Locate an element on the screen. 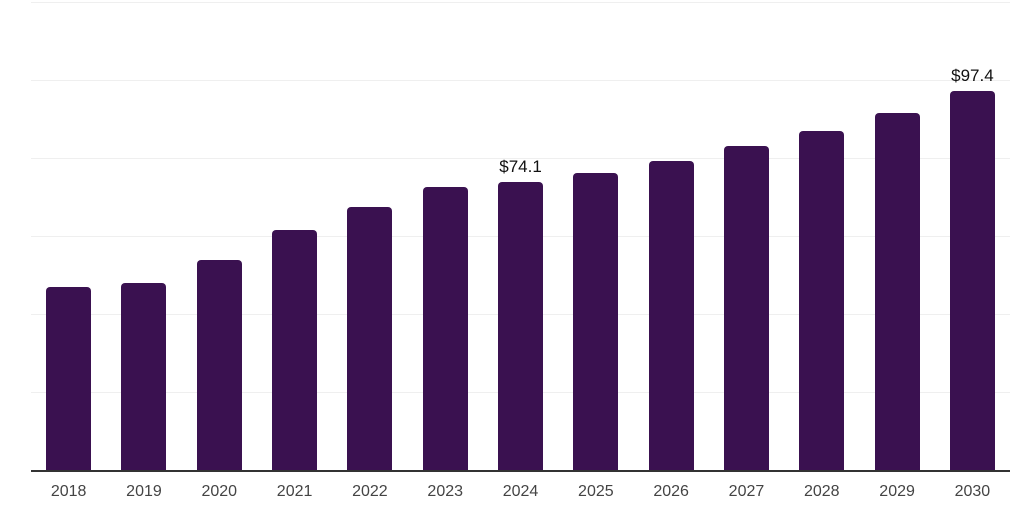 Image resolution: width=1024 pixels, height=512 pixels. x-axis-label: 2026 is located at coordinates (671, 491).